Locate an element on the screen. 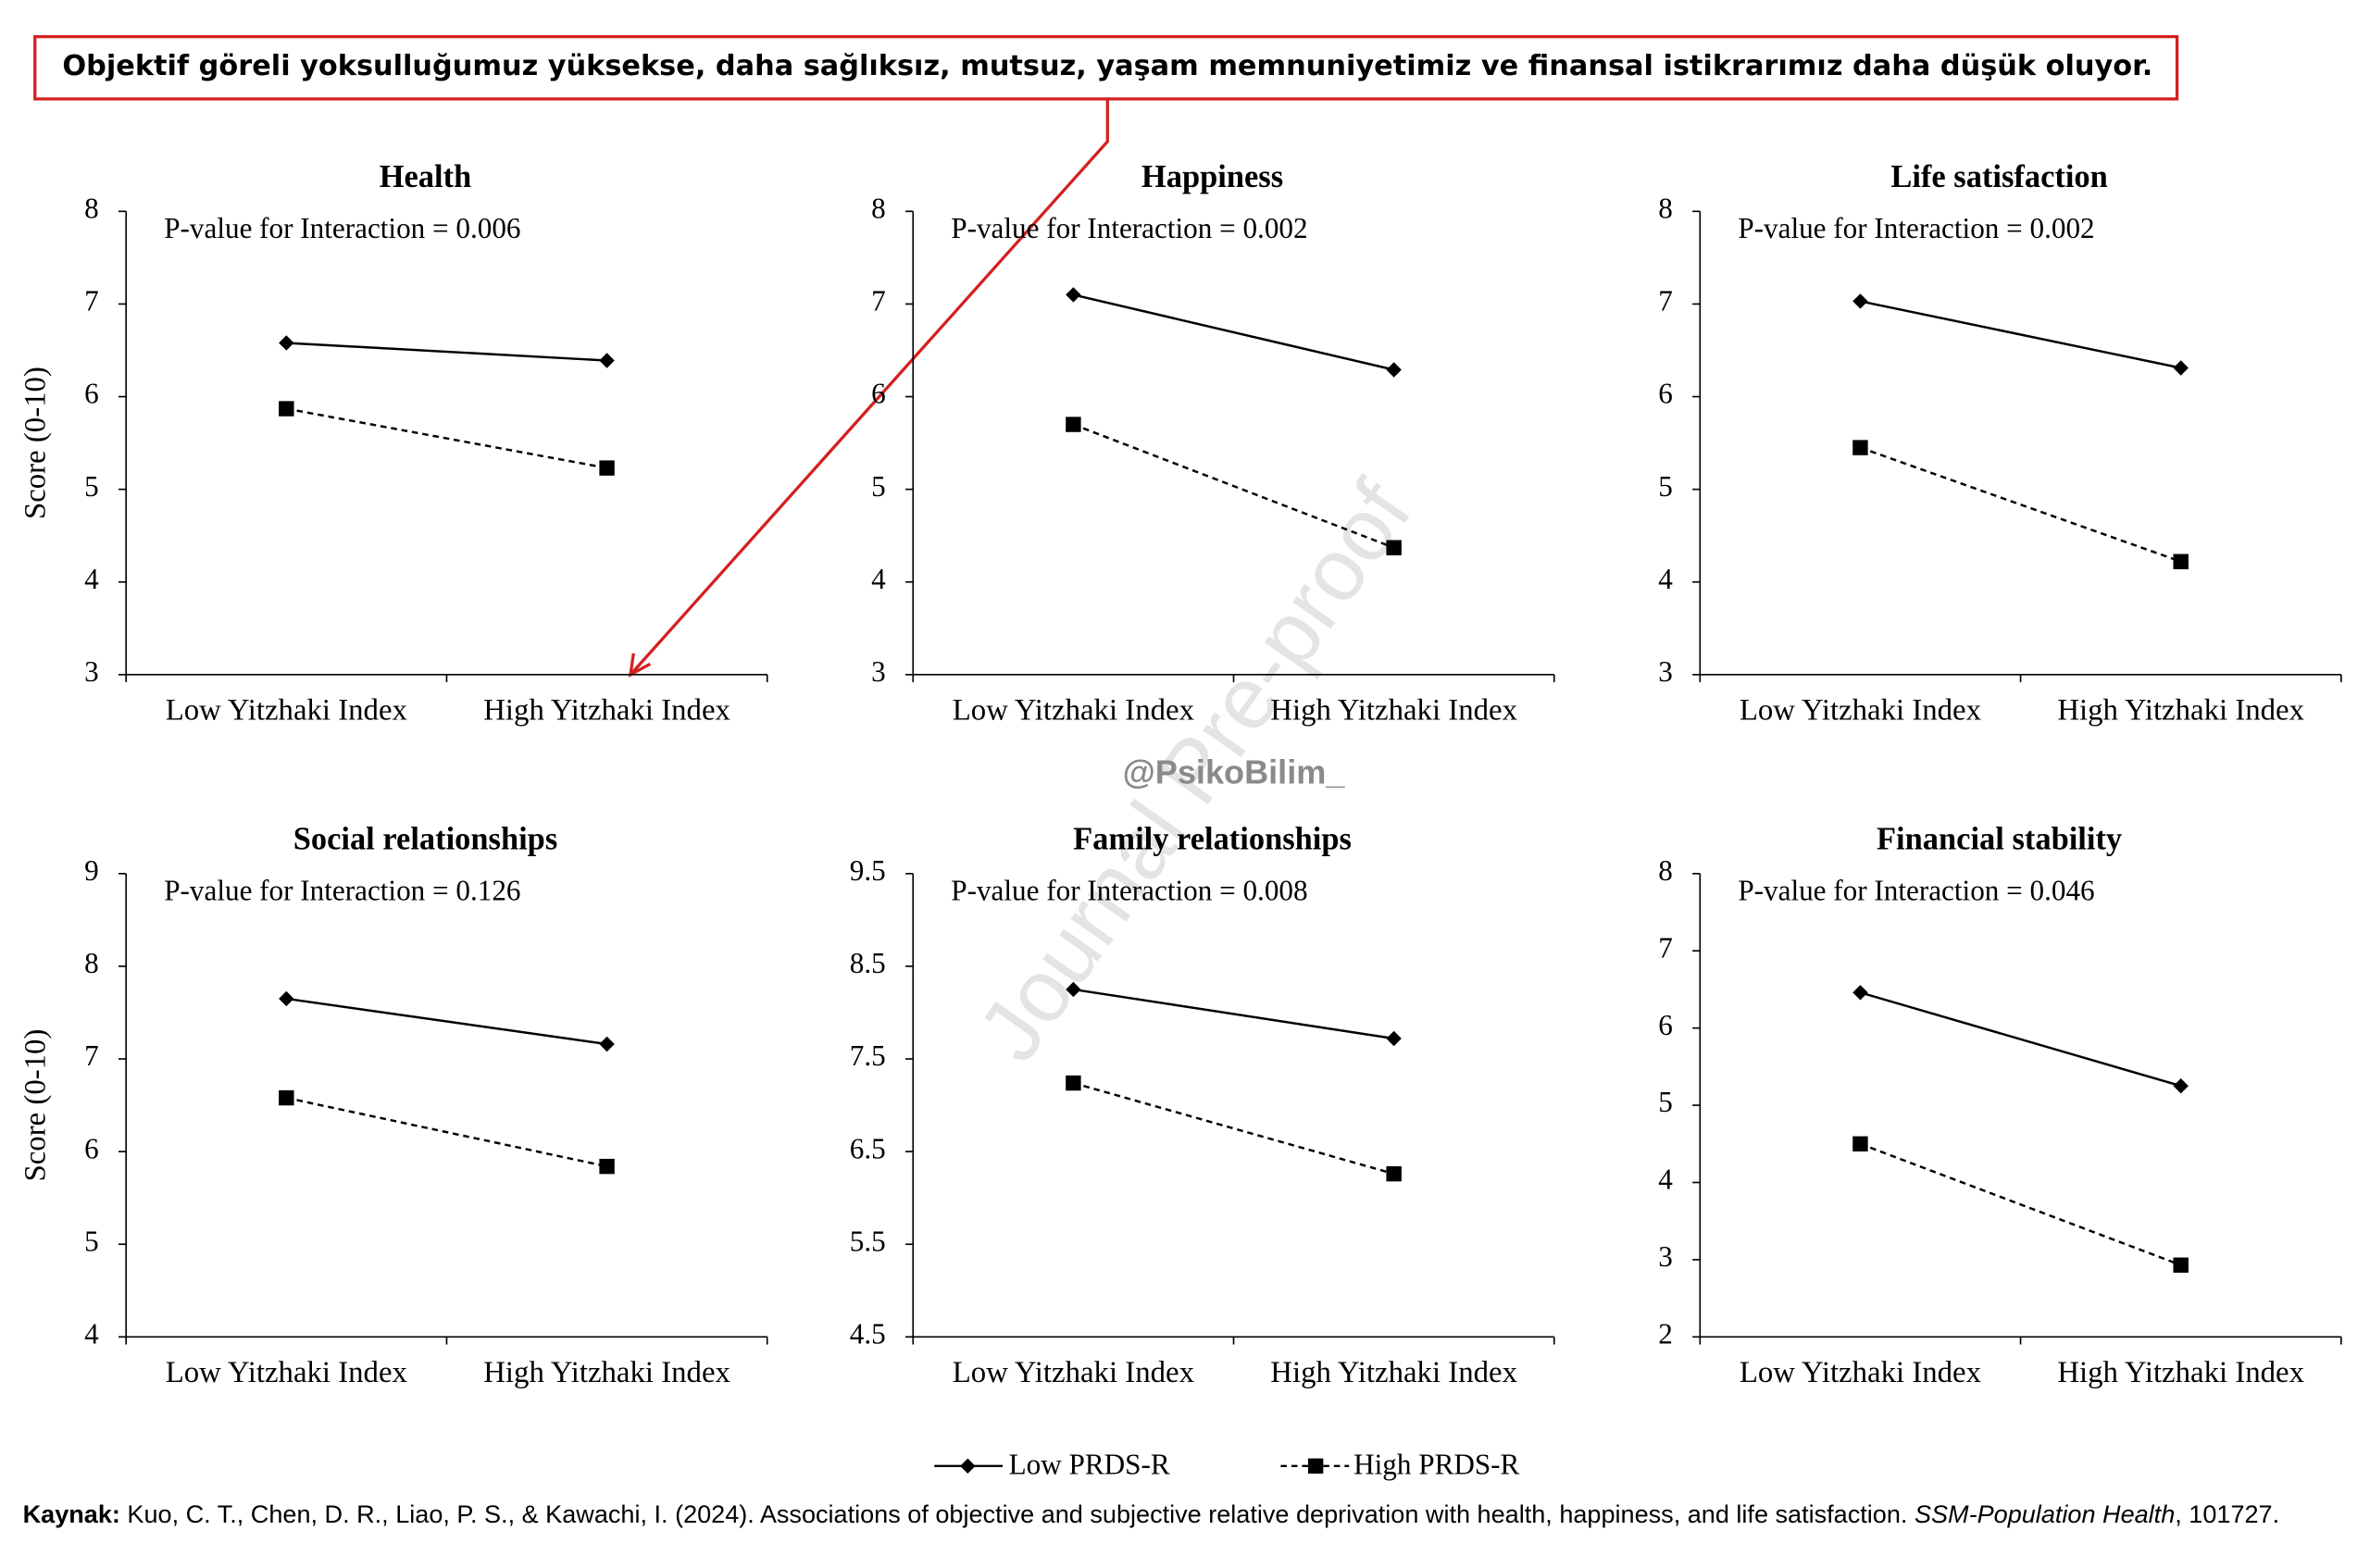 The width and height of the screenshot is (2370, 1568). y-tick-label: 5.5 is located at coordinates (868, 1241).